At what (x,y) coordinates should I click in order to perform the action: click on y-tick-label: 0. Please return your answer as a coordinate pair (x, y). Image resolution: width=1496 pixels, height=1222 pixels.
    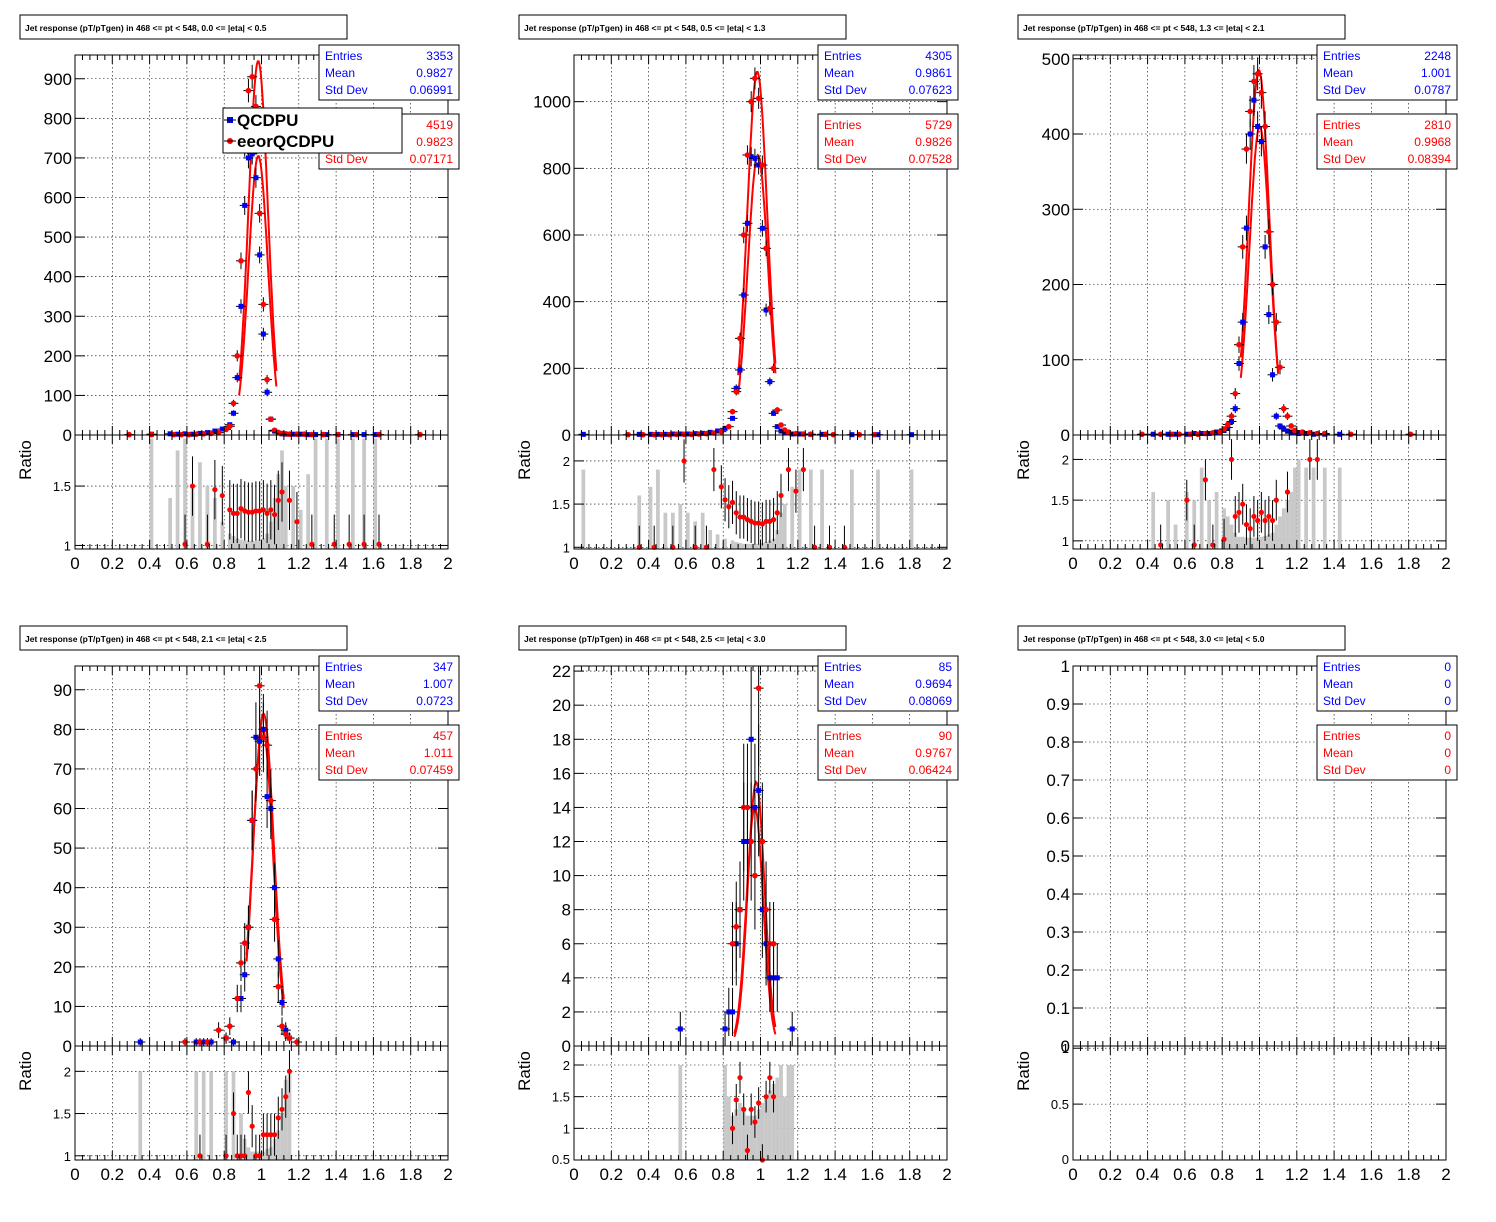
    Looking at the image, I should click on (566, 1046).